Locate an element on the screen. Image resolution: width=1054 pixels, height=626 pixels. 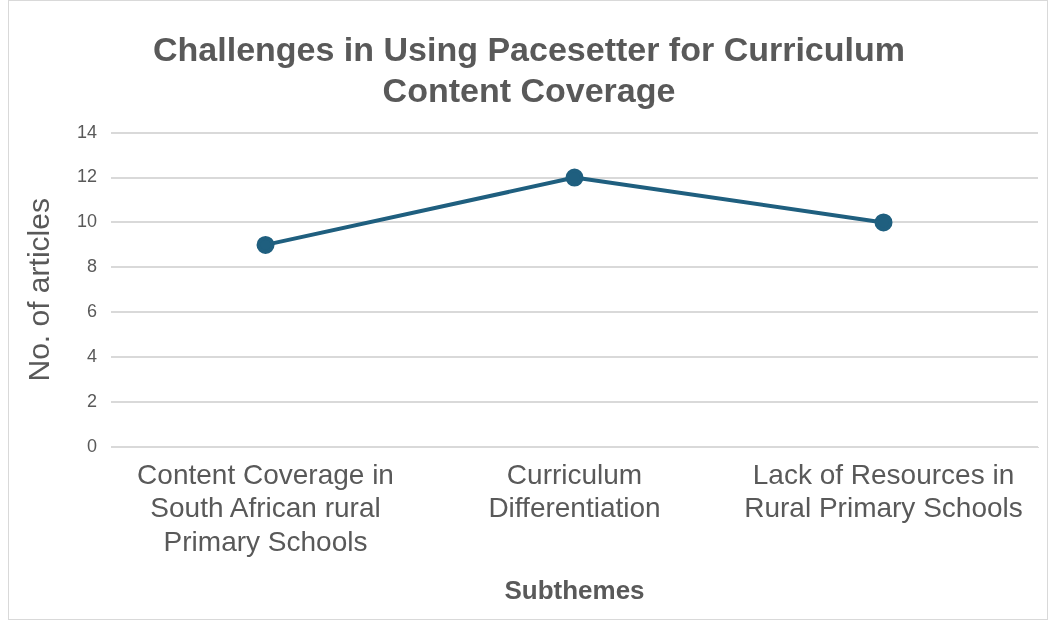
y-tick-label: 0 is located at coordinates (92, 445).